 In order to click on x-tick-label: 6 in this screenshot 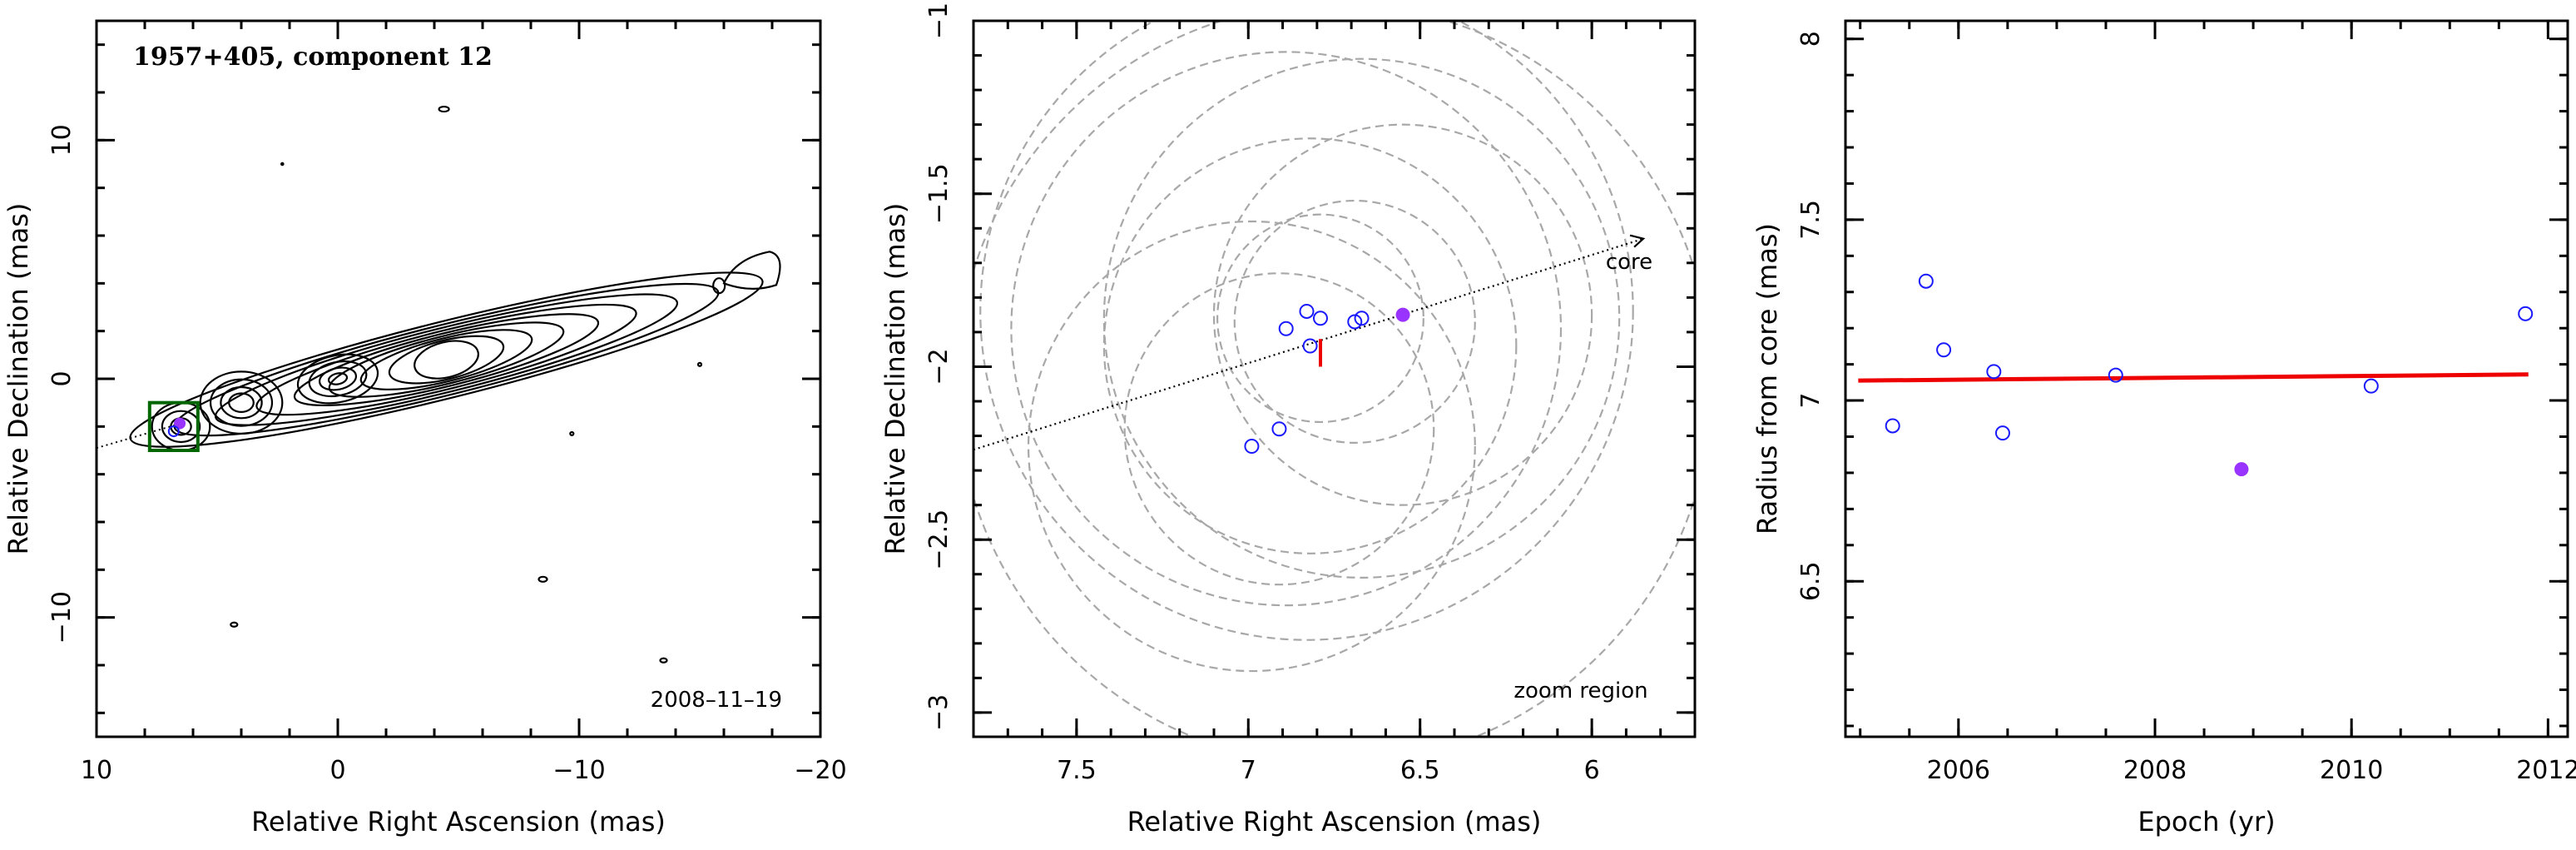, I will do `click(1592, 770)`.